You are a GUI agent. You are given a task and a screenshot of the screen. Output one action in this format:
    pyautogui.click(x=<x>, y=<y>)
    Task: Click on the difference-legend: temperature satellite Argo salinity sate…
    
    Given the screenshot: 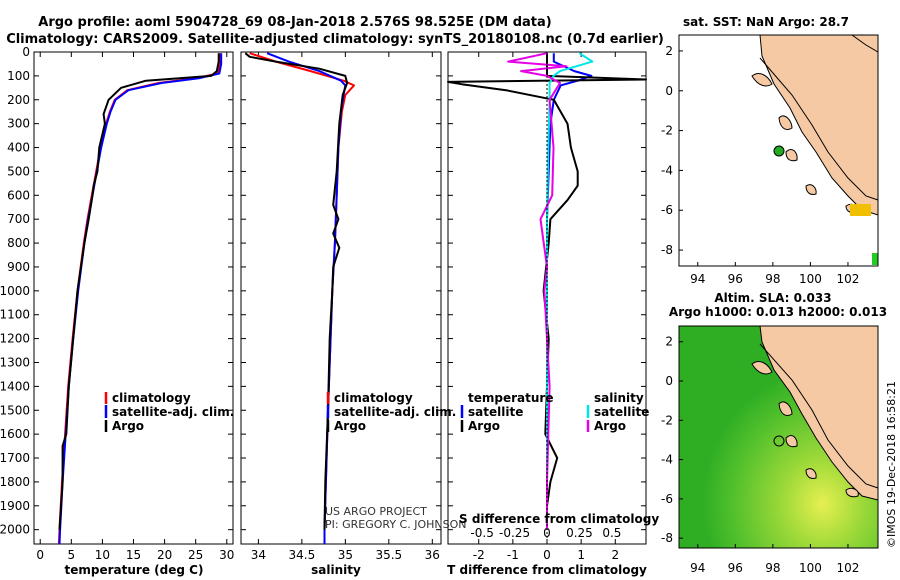 What is the action you would take?
    pyautogui.click(x=554, y=412)
    